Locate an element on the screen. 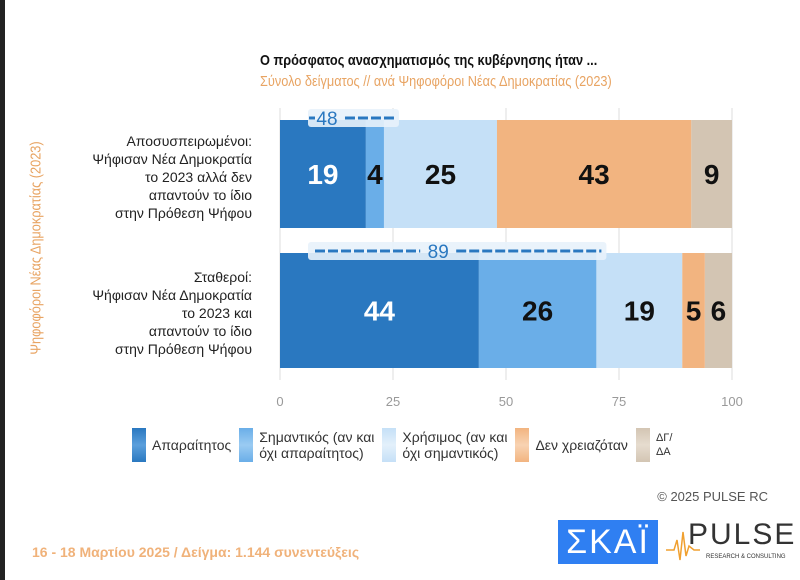 The height and width of the screenshot is (580, 800). x-tick-label: 25 is located at coordinates (393, 401).